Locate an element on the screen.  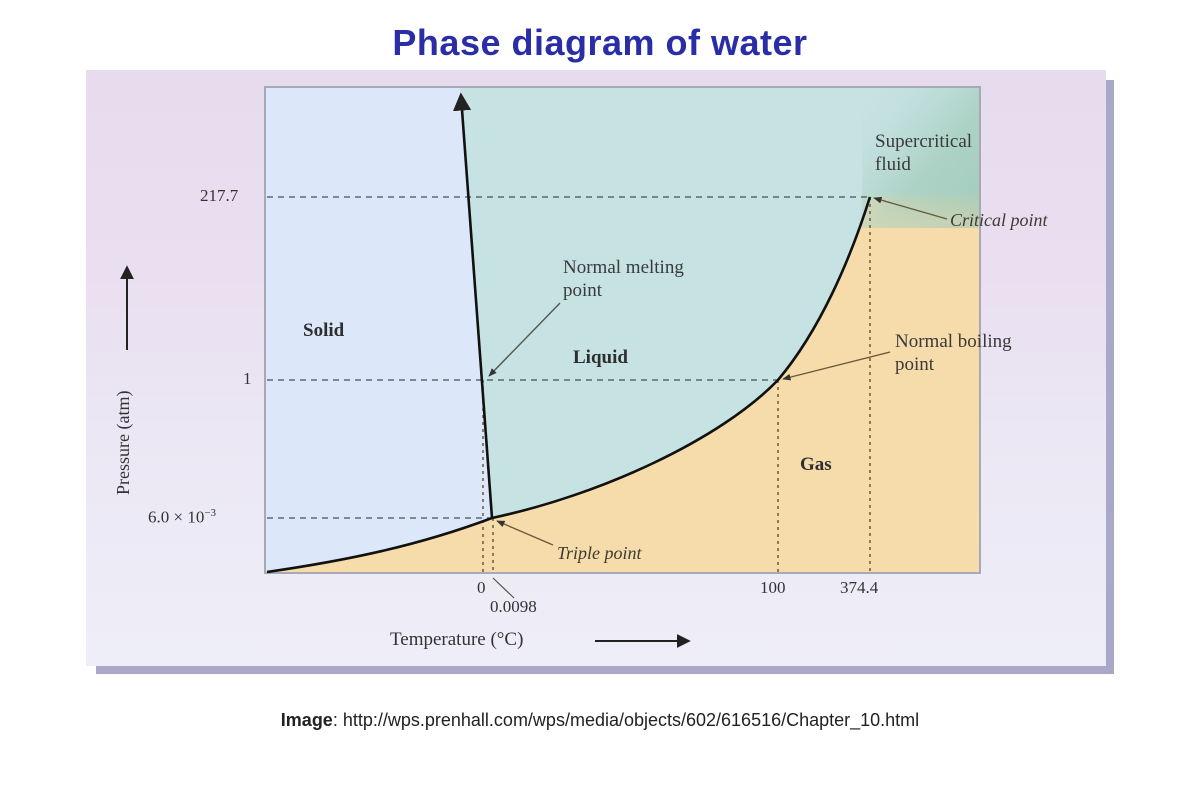
supercritical-line1: Supercritical is located at coordinates (924, 141).